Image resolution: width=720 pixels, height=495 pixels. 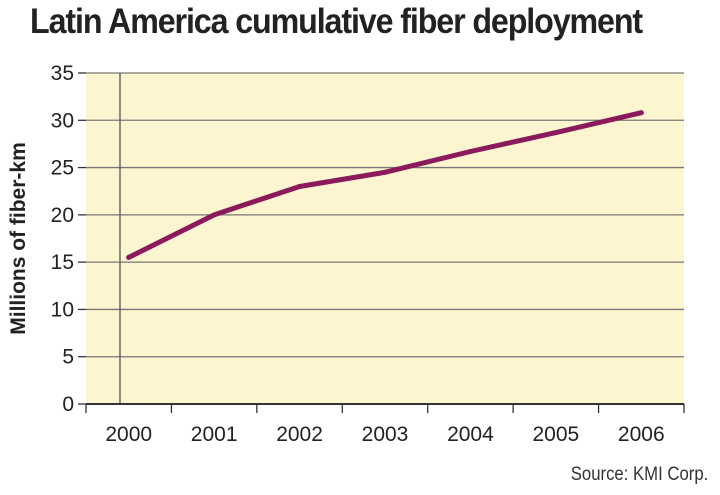 What do you see at coordinates (214, 434) in the screenshot?
I see `x-tick-label: 2001` at bounding box center [214, 434].